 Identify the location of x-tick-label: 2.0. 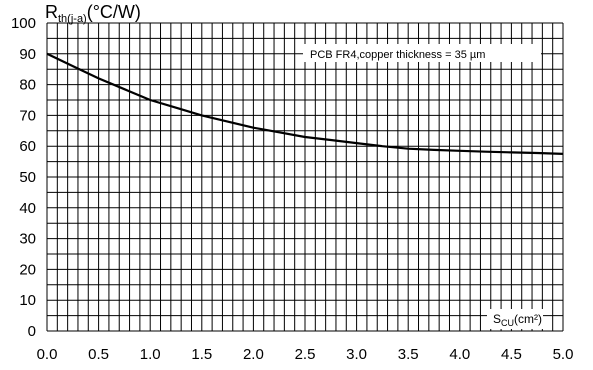
(253, 354).